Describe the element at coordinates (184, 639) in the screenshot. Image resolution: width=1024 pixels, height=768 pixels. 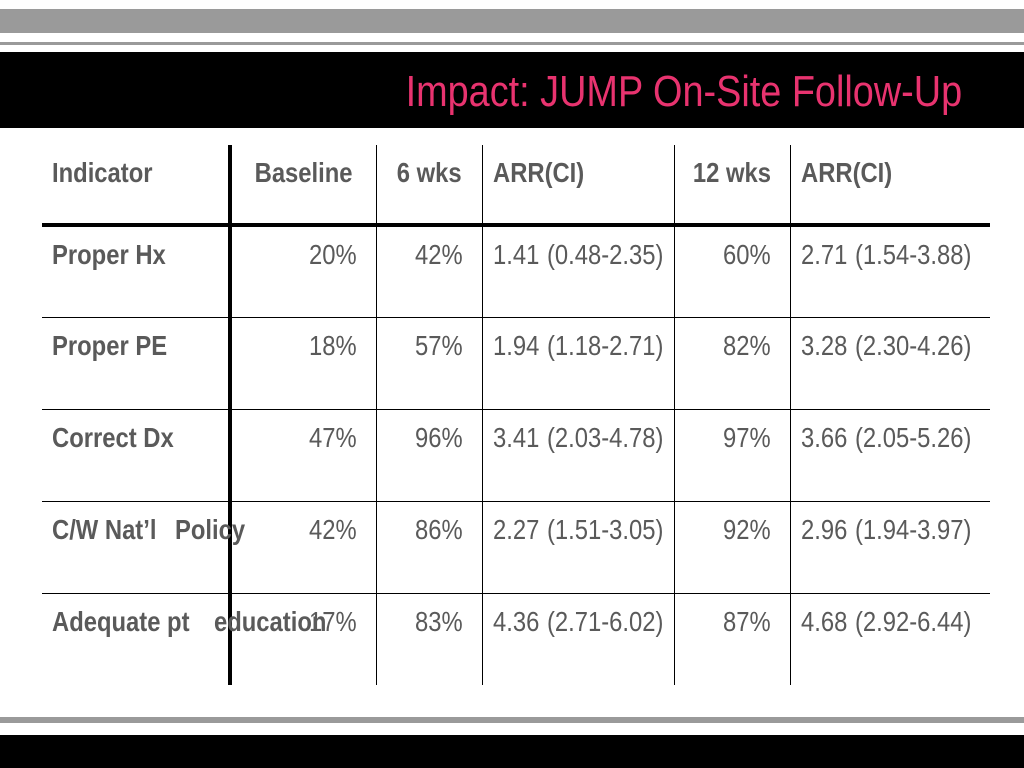
I see `row-indicator: Adequate pt education` at that location.